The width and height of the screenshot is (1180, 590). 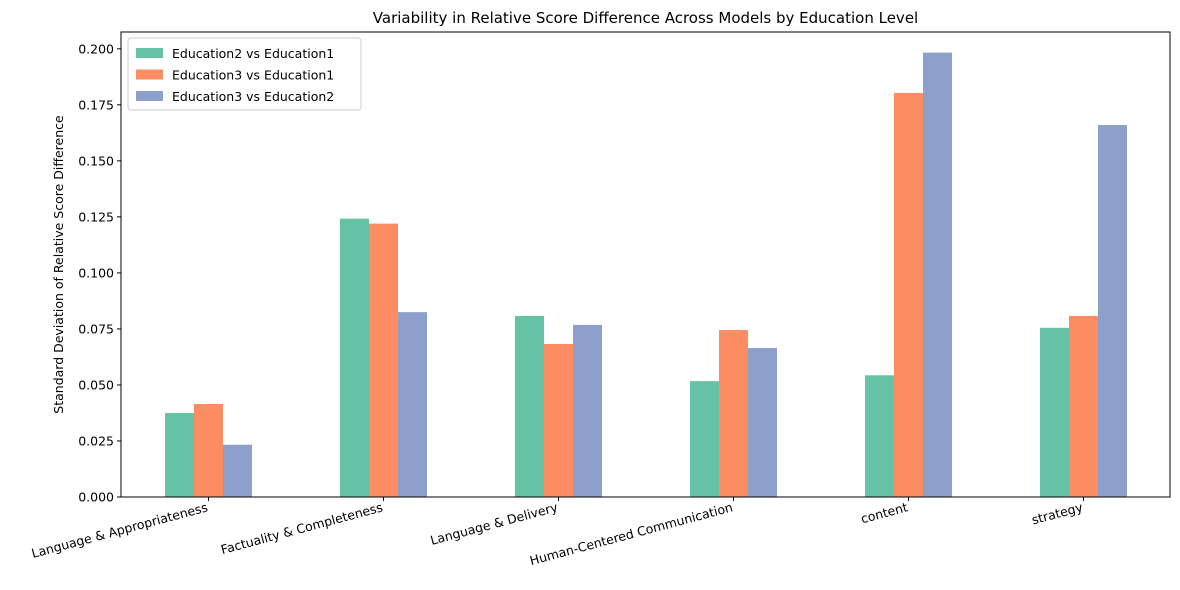 What do you see at coordinates (631, 533) in the screenshot?
I see `x-tick-label: Human-Centered Communication` at bounding box center [631, 533].